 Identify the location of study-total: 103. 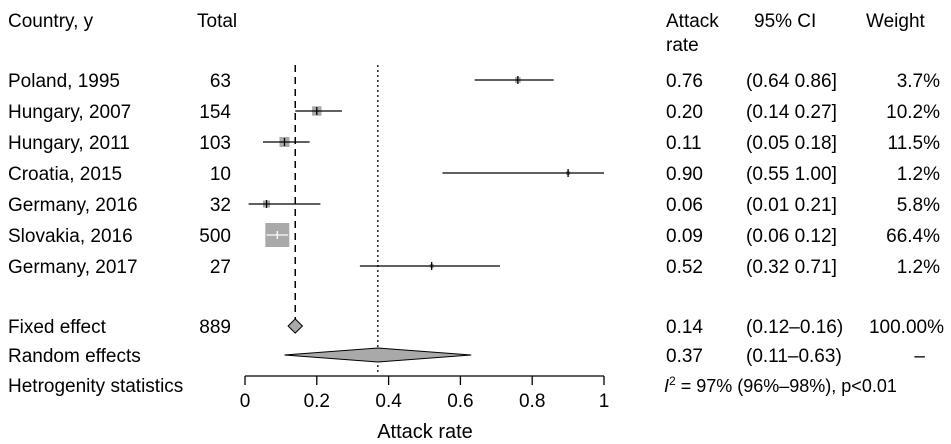
(215, 143).